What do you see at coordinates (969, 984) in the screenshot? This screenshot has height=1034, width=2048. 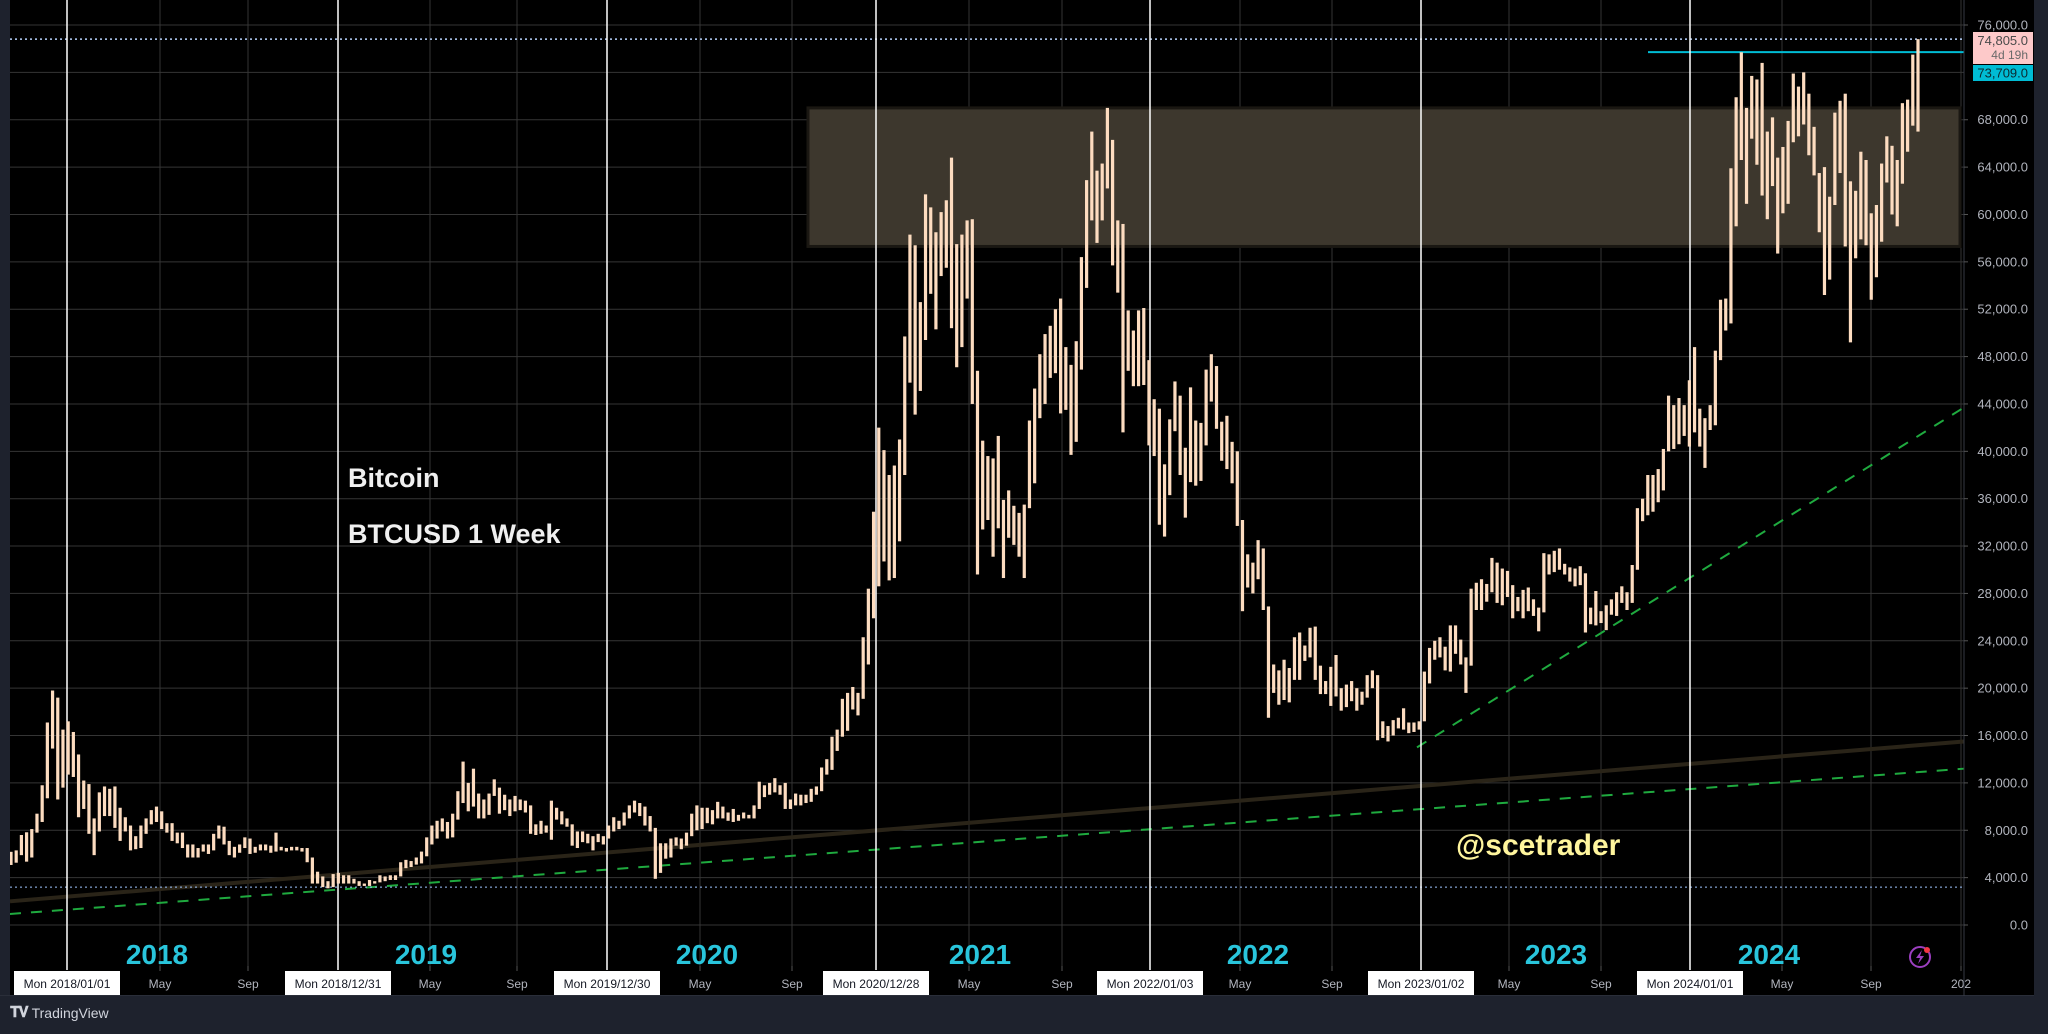 I see `month-tick-label: May` at bounding box center [969, 984].